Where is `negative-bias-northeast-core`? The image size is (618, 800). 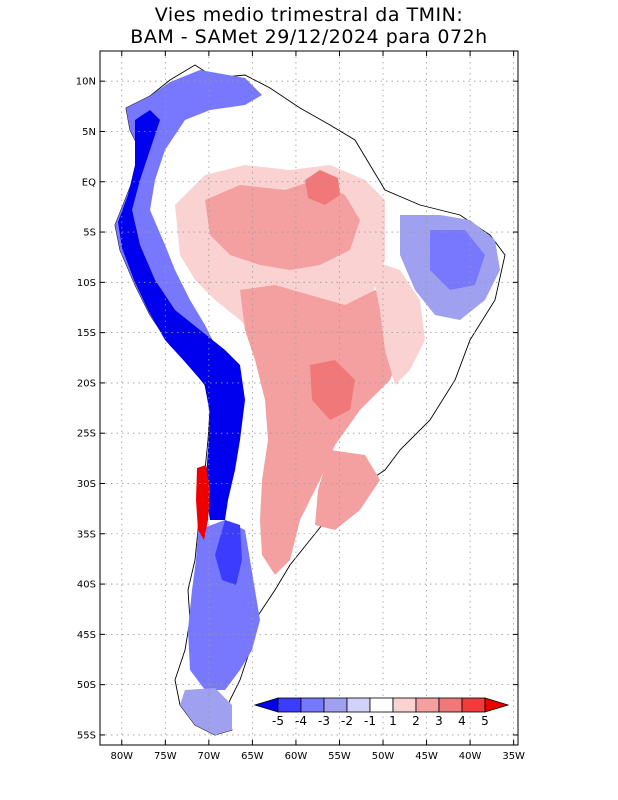
negative-bias-northeast-core is located at coordinates (457, 260).